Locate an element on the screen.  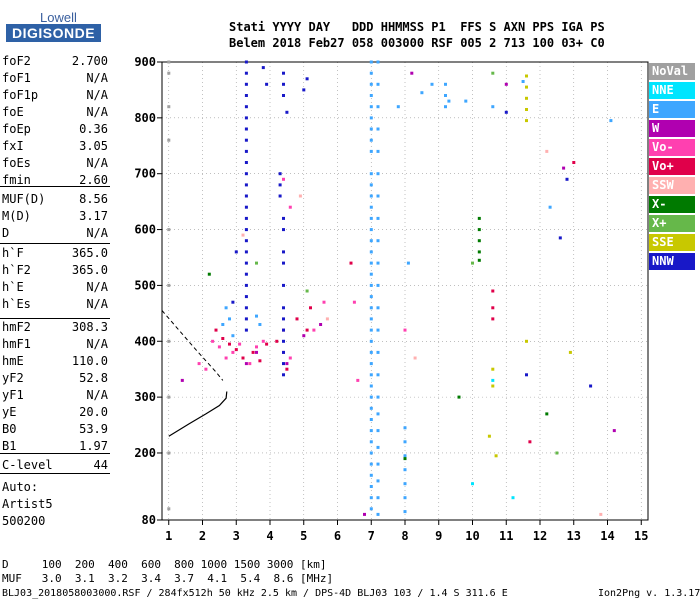
param-name: yF1 is located at coordinates (13, 395).